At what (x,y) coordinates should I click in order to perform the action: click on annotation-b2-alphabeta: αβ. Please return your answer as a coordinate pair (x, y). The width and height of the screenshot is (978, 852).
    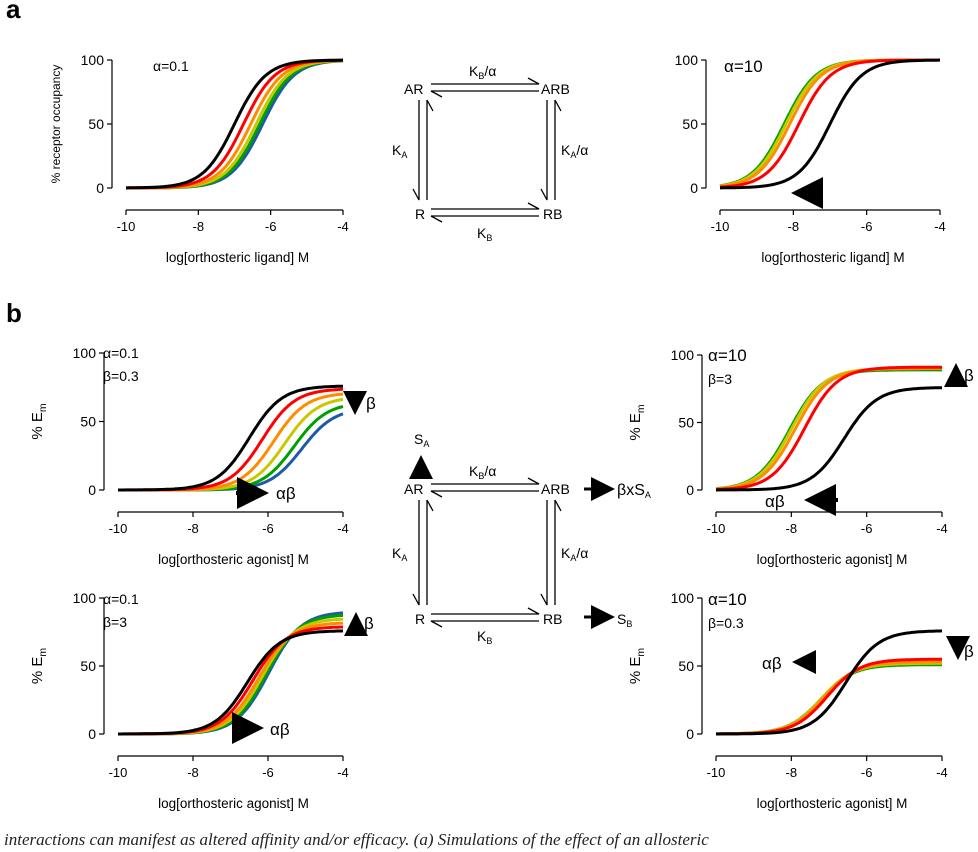
    Looking at the image, I should click on (775, 501).